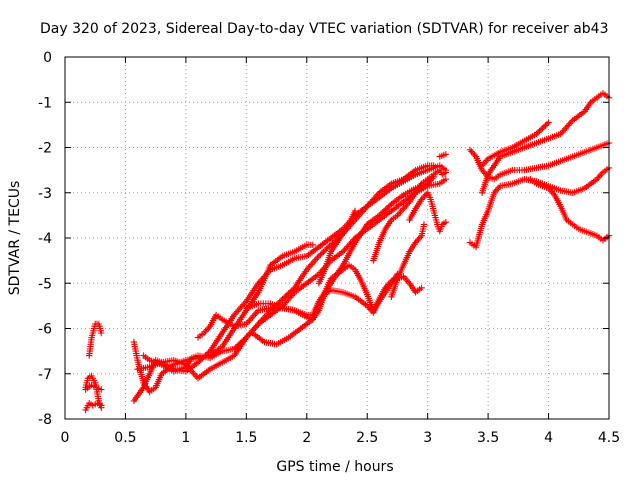 The width and height of the screenshot is (640, 480). Describe the element at coordinates (367, 438) in the screenshot. I see `x-tick-label: 2.5` at that location.